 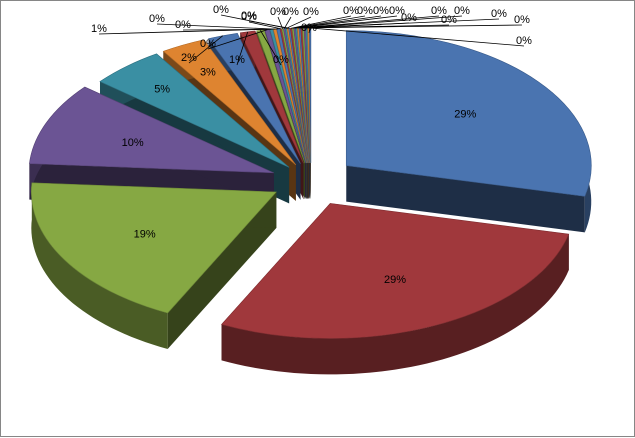 What do you see at coordinates (278, 12) in the screenshot?
I see `data-label-14: 0%` at bounding box center [278, 12].